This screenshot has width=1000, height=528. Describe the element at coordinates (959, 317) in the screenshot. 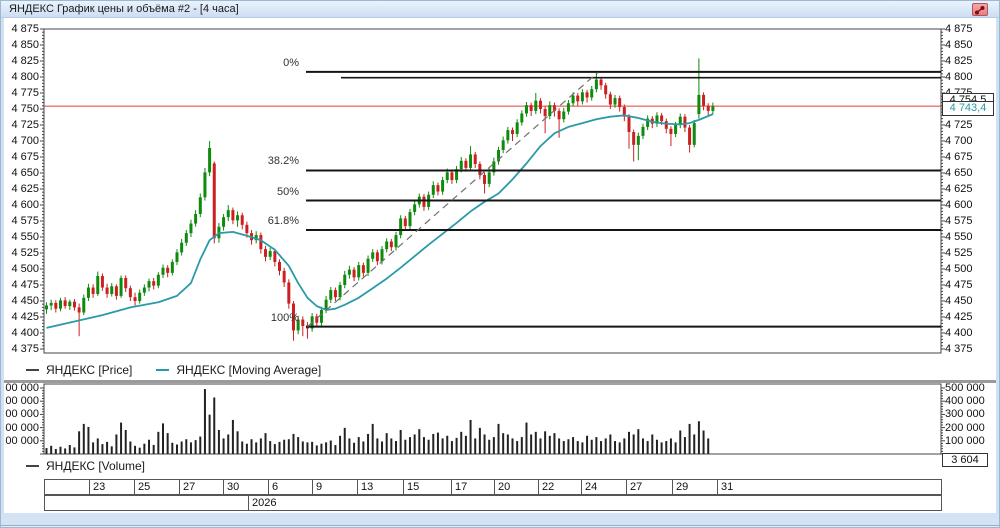

I see `price-axis-label-right: 4 425` at that location.